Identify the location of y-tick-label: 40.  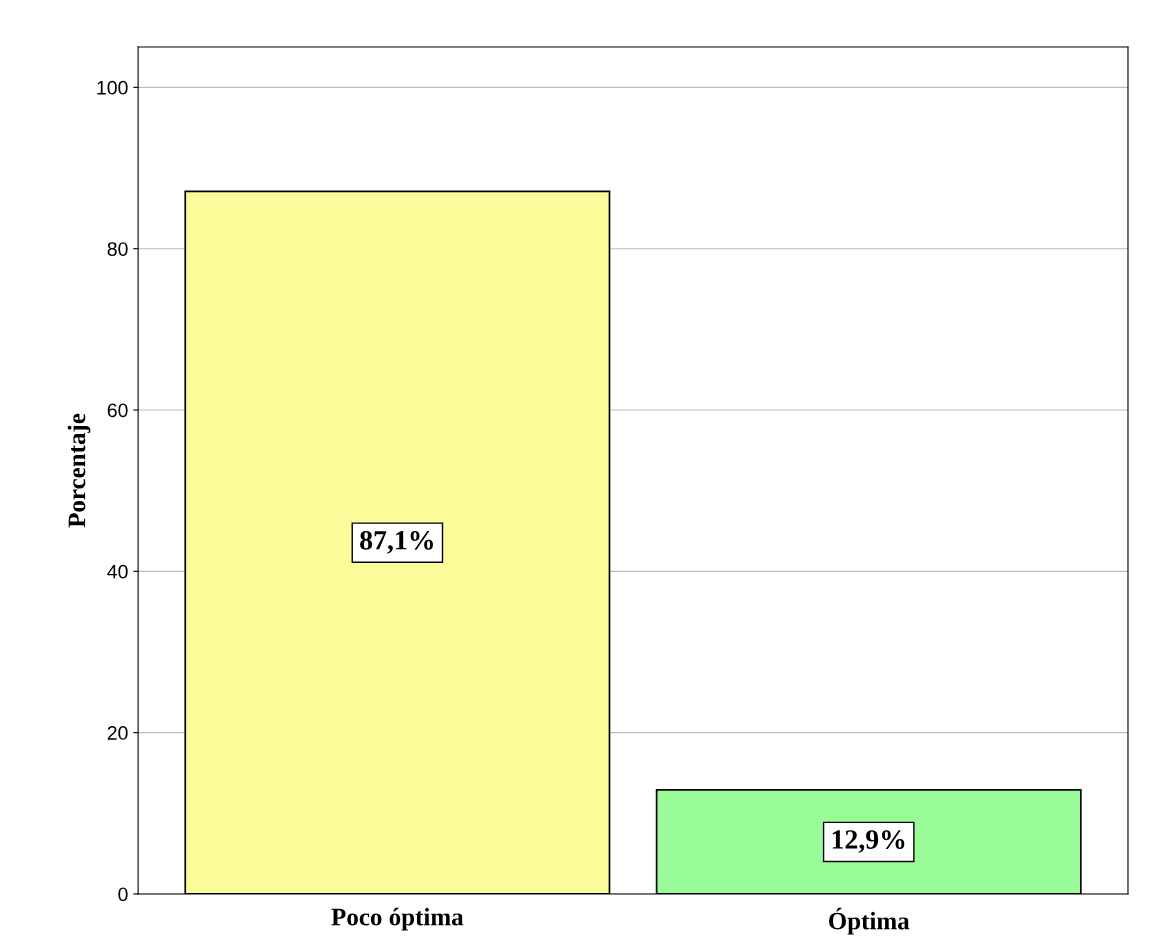
(117, 571).